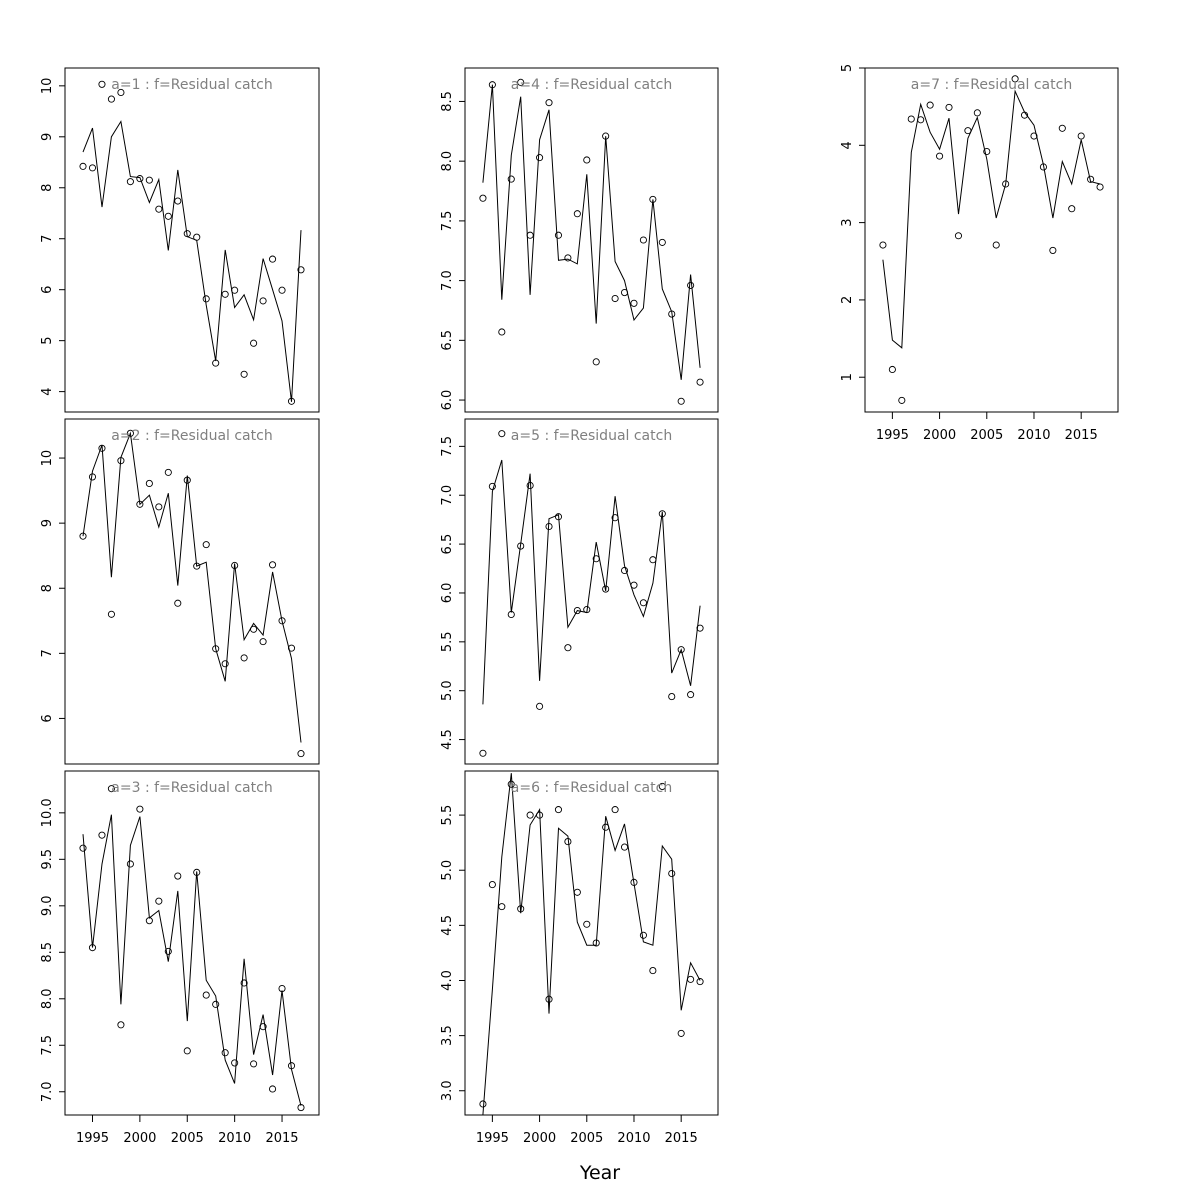  Describe the element at coordinates (47, 341) in the screenshot. I see `y-tick-label: 5` at that location.